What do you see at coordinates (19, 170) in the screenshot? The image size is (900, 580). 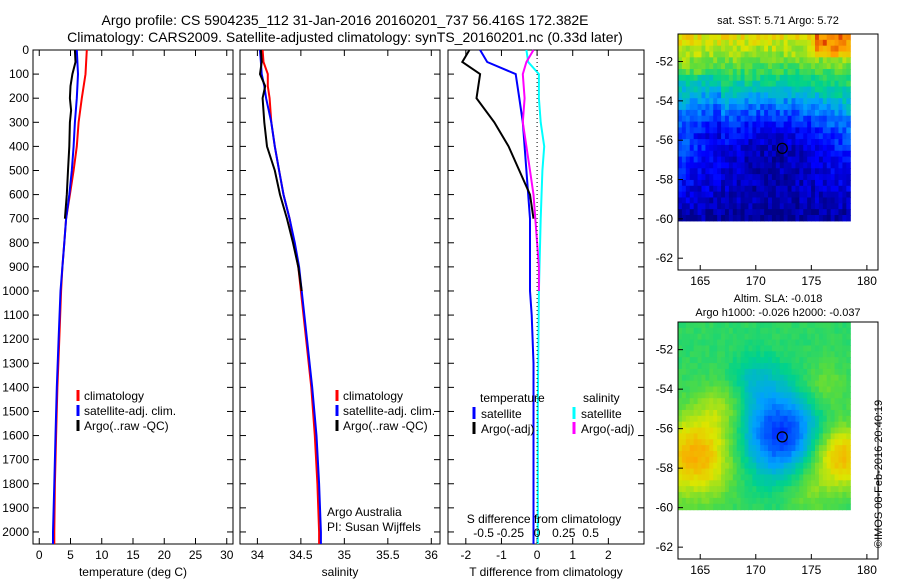 I see `depth-tick-label: 500` at bounding box center [19, 170].